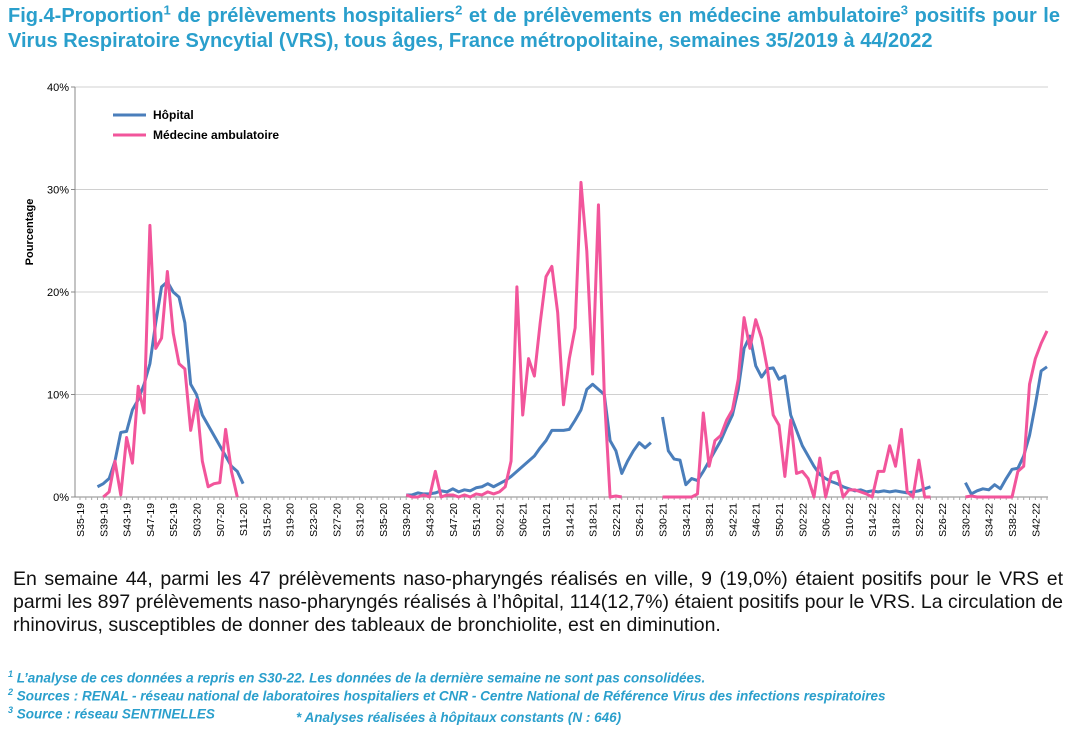 Image resolution: width=1067 pixels, height=729 pixels. What do you see at coordinates (617, 520) in the screenshot?
I see `x-tick-label: S22-21` at bounding box center [617, 520].